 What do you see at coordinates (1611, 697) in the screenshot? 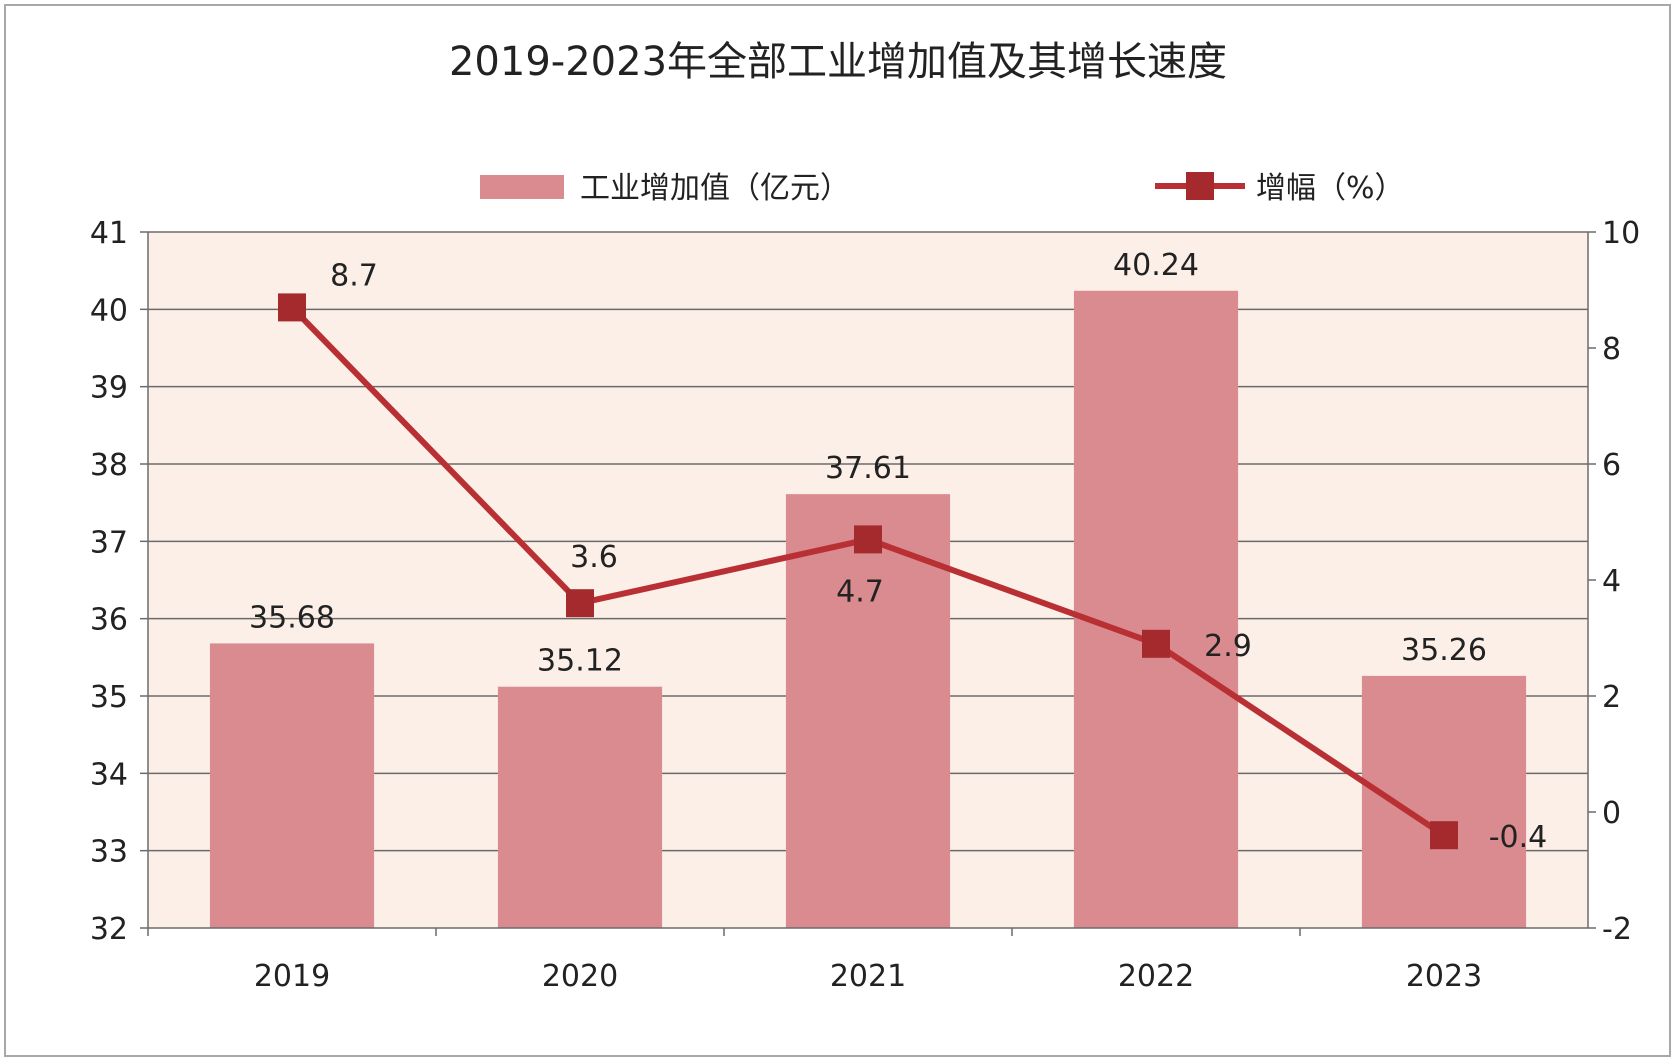
I see `right-tick-label: 2` at bounding box center [1611, 697].